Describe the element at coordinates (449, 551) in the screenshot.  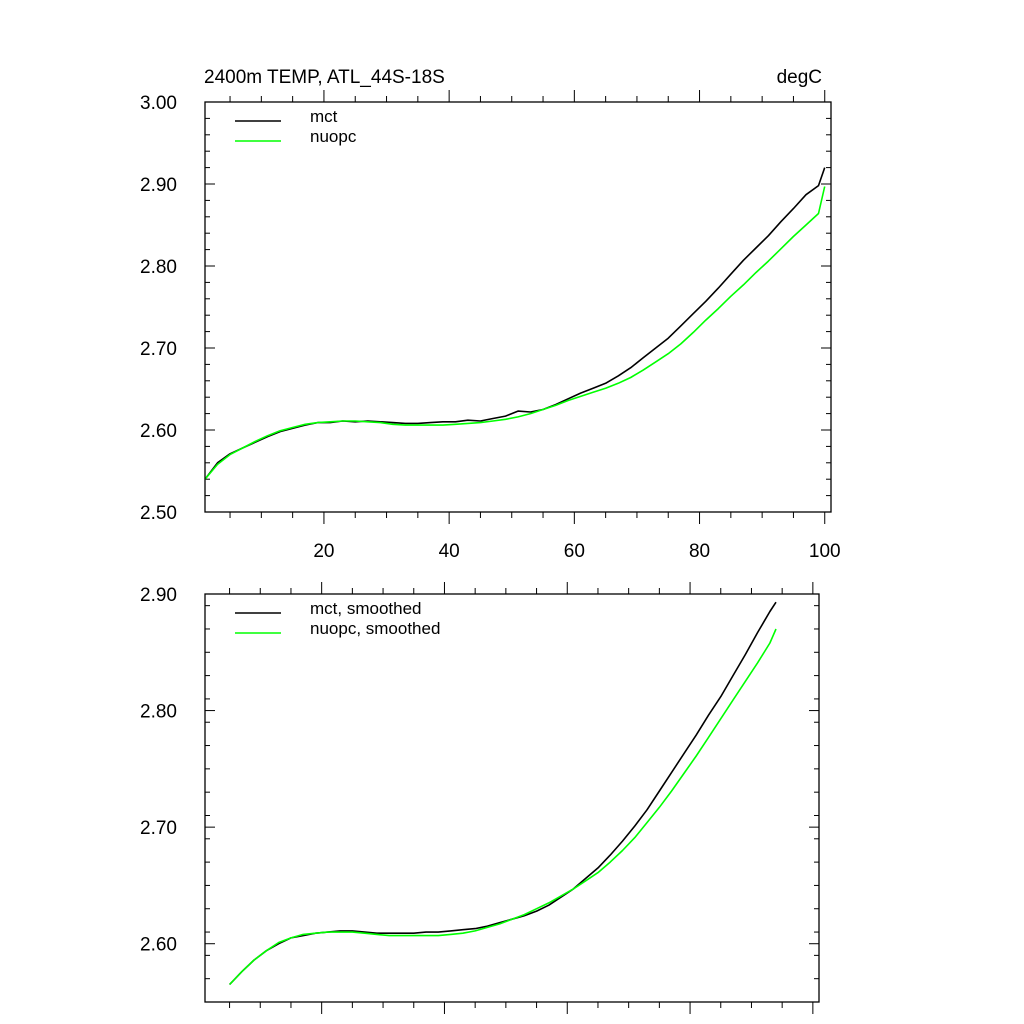
I see `x-tick-label: 40` at that location.